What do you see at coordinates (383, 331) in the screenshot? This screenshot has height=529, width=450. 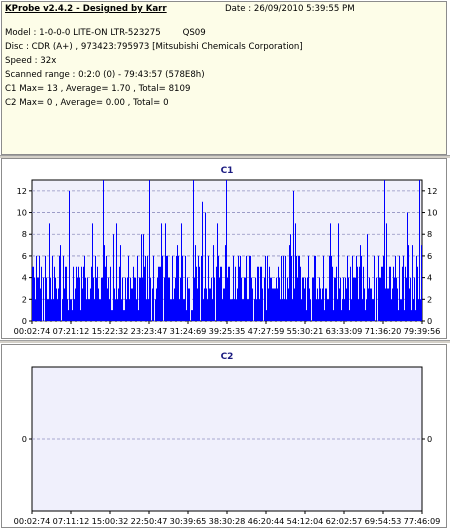 I see `x-tick-label: 71:36:20` at bounding box center [383, 331].